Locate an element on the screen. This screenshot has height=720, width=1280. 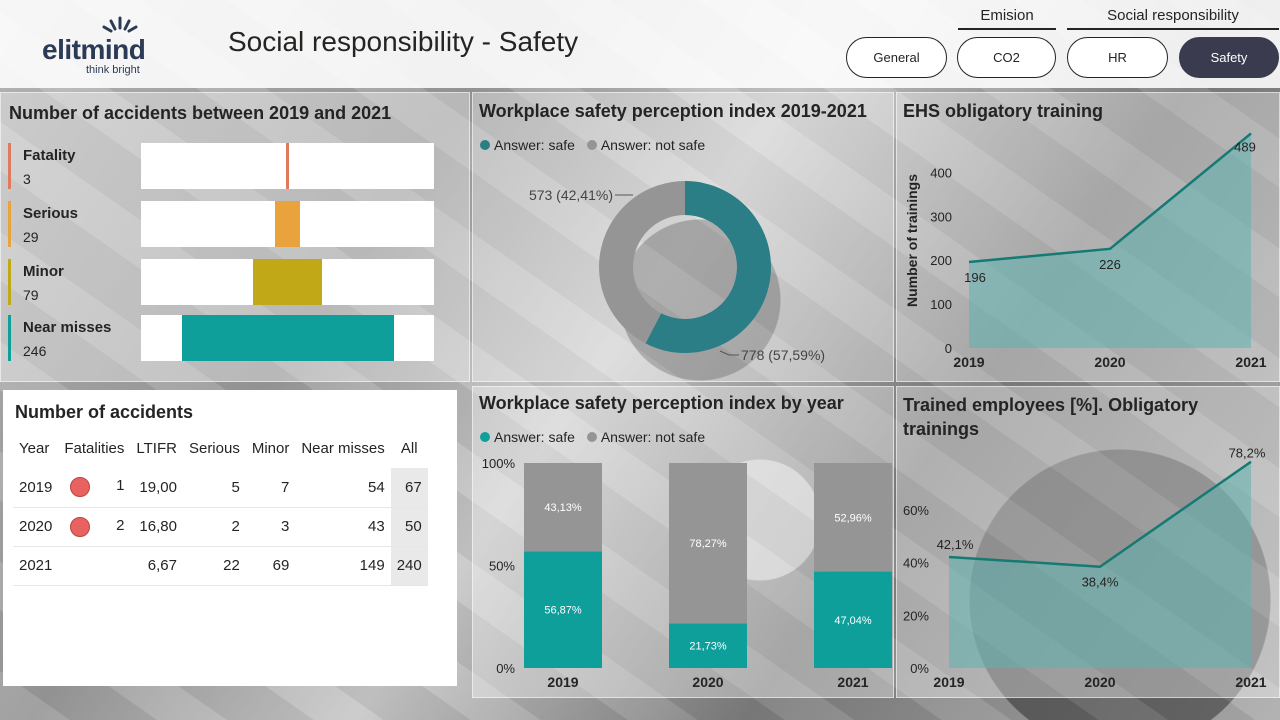
table-header-cell: LTIFR is located at coordinates (156, 448).